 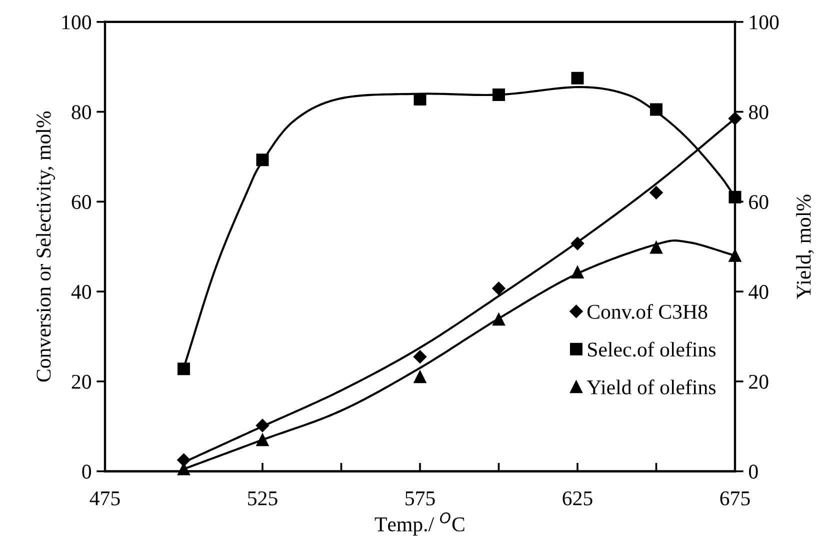 I want to click on y-tick-label: 80, so click(x=82, y=112).